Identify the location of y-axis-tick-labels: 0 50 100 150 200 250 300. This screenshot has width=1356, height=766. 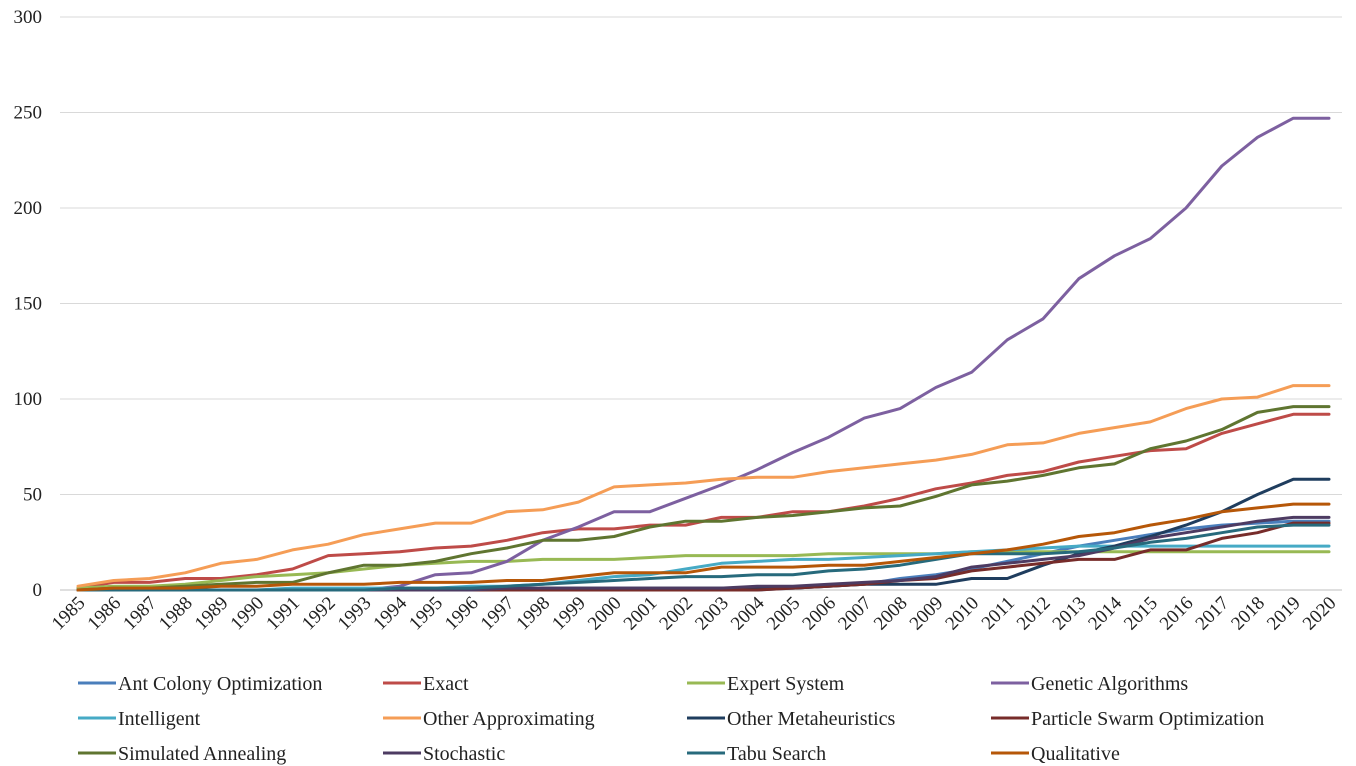
(28, 304).